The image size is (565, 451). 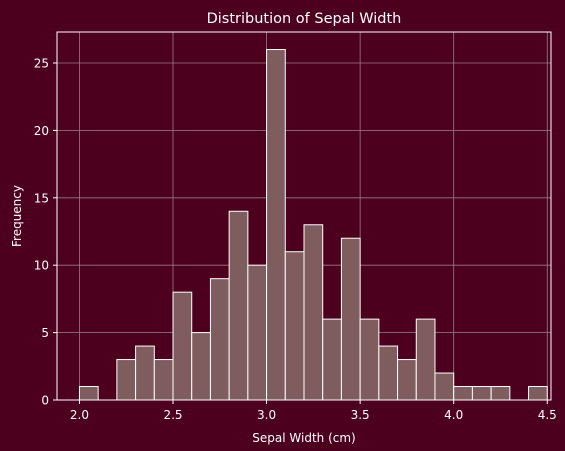 What do you see at coordinates (266, 415) in the screenshot?
I see `x-tick-label: 3.0` at bounding box center [266, 415].